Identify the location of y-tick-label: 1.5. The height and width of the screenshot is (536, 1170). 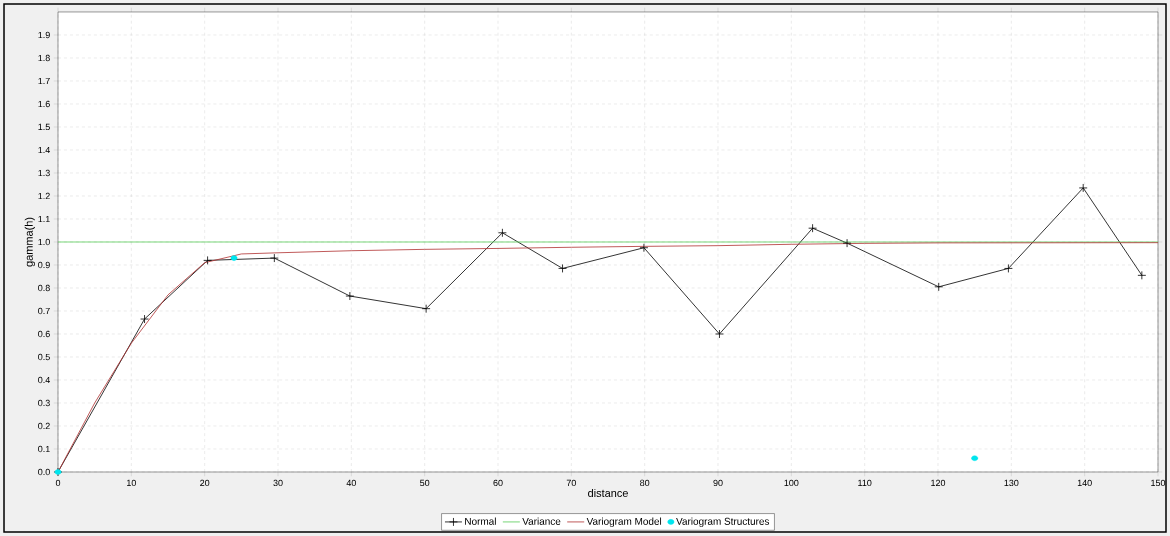
(44, 127).